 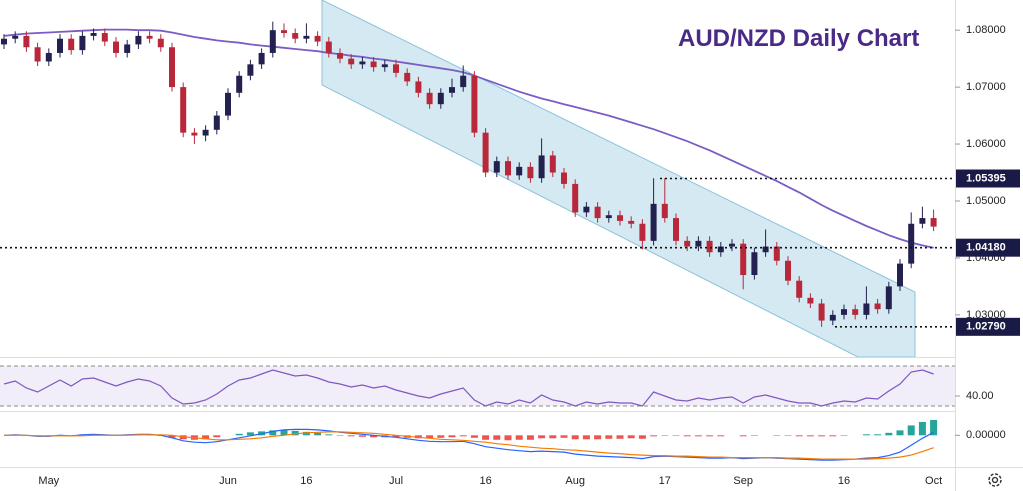 I want to click on y-tick-label: 1.08000, so click(x=986, y=30).